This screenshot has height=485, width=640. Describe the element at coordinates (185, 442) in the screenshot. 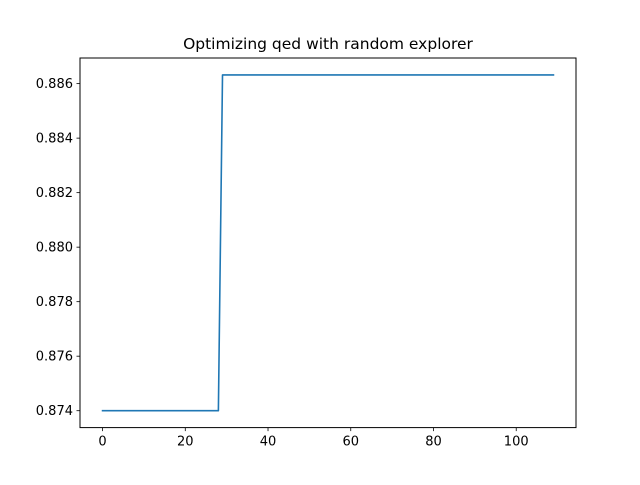

I see `x-tick-label: 20` at that location.